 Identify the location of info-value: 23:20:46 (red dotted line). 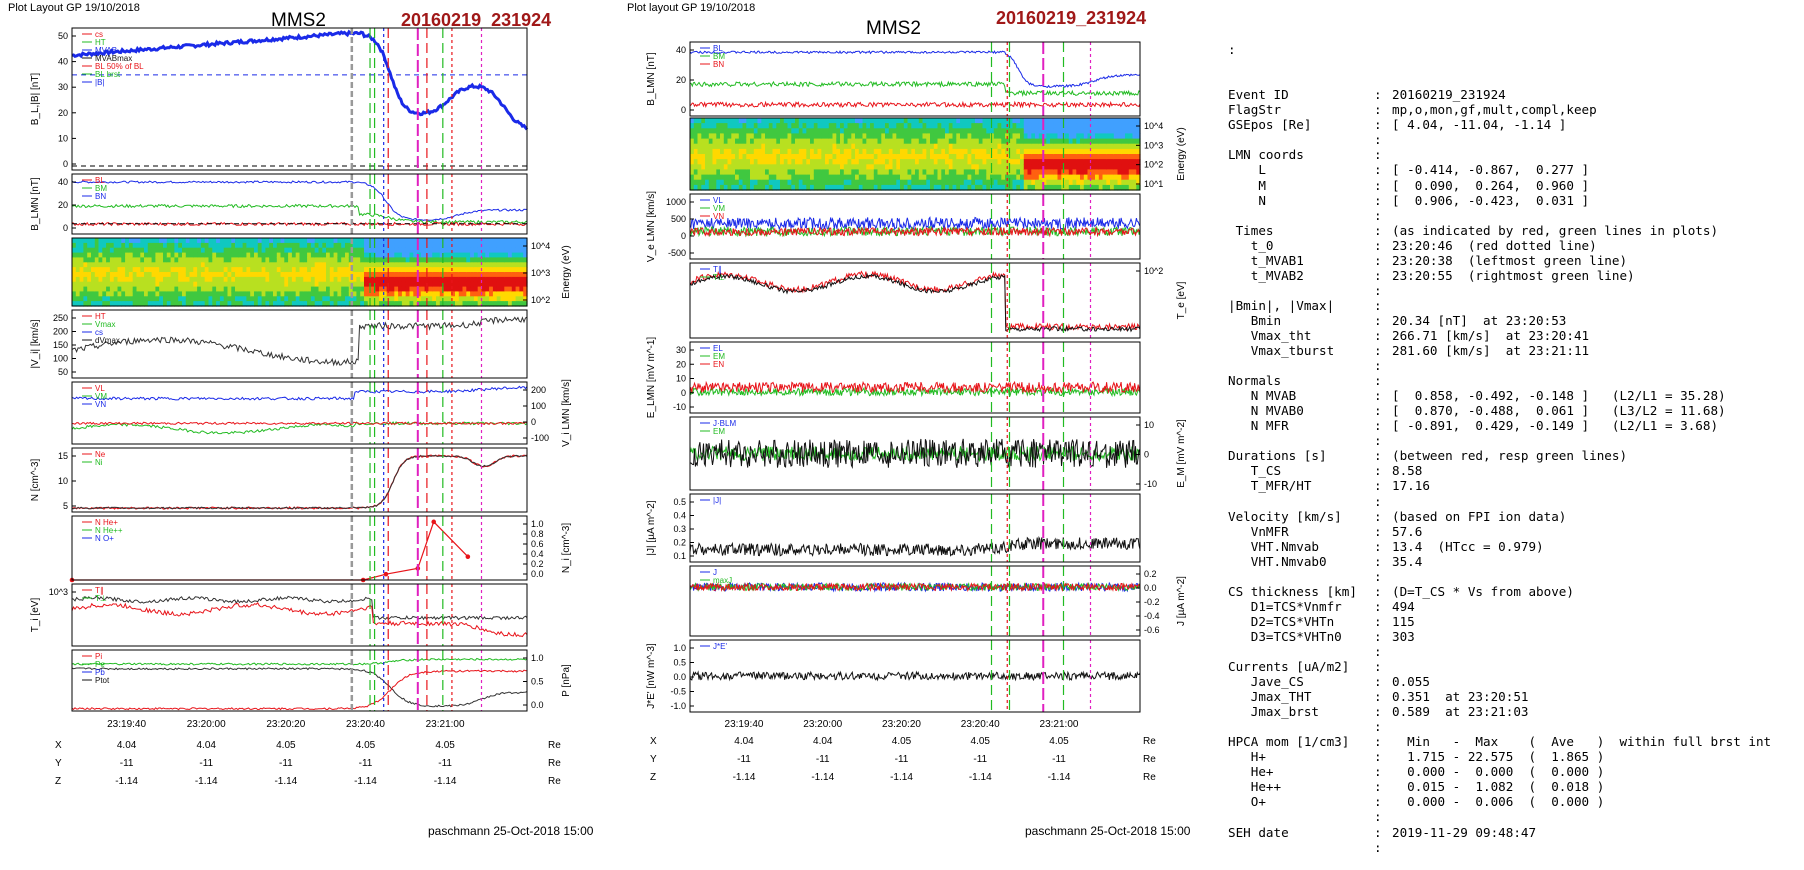
(1494, 245).